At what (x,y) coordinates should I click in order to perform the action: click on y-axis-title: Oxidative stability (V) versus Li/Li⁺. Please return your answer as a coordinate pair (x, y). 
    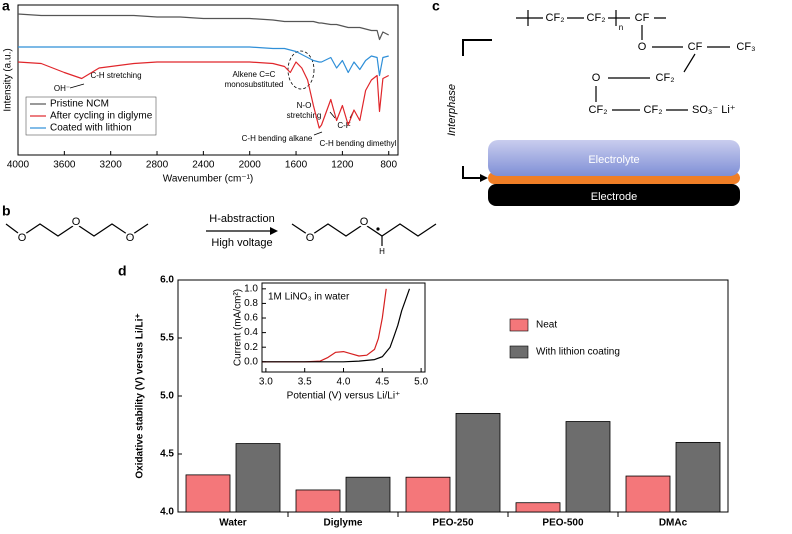
    Looking at the image, I should click on (140, 395).